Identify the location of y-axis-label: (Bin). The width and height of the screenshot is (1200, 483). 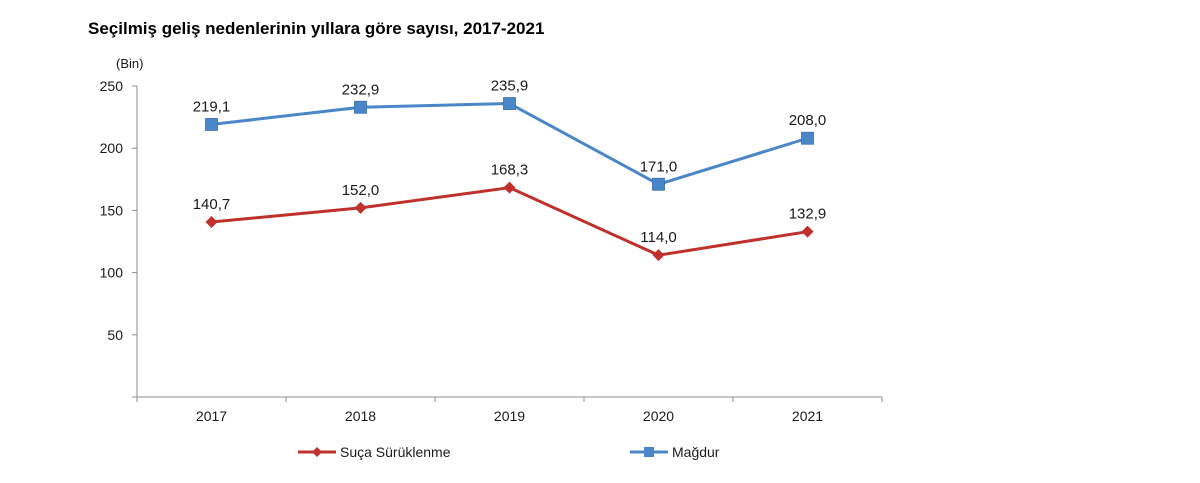
(129, 63).